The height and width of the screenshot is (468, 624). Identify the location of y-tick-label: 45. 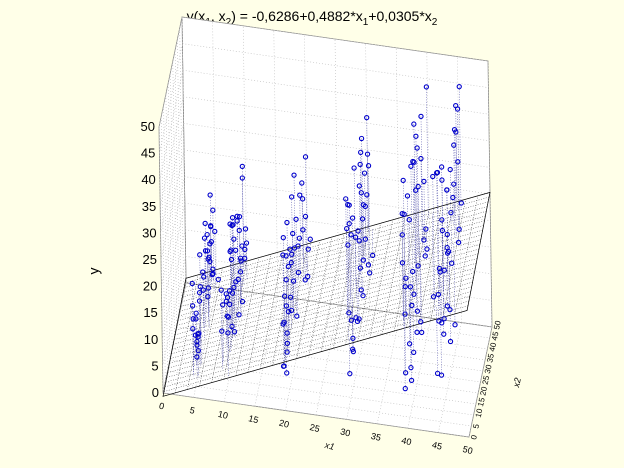
(495, 335).